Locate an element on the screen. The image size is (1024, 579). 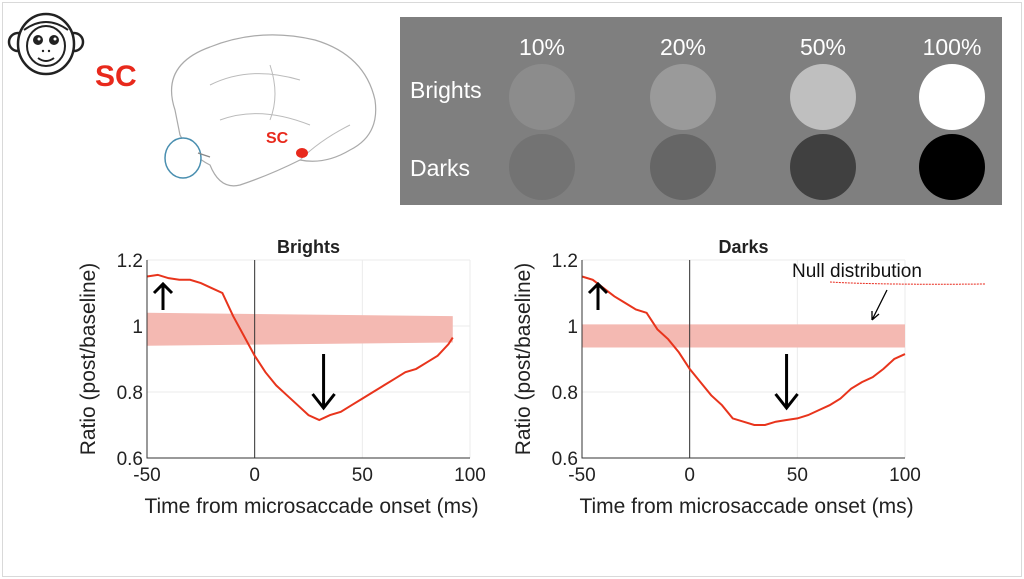
annotation-arrow-icon is located at coordinates (879, 305).